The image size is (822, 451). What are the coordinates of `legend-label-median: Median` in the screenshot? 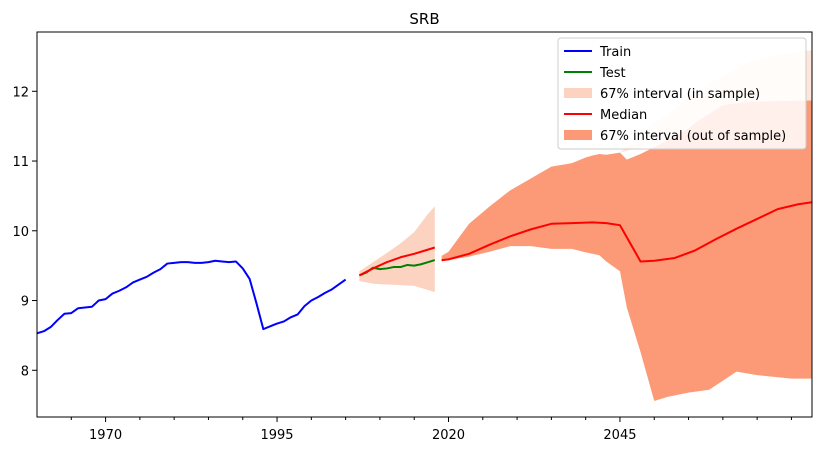 It's located at (623, 115).